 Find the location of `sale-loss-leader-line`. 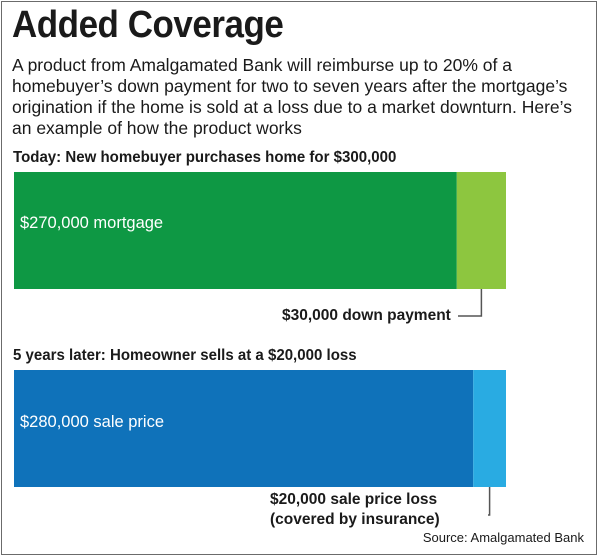

sale-loss-leader-line is located at coordinates (489, 501).